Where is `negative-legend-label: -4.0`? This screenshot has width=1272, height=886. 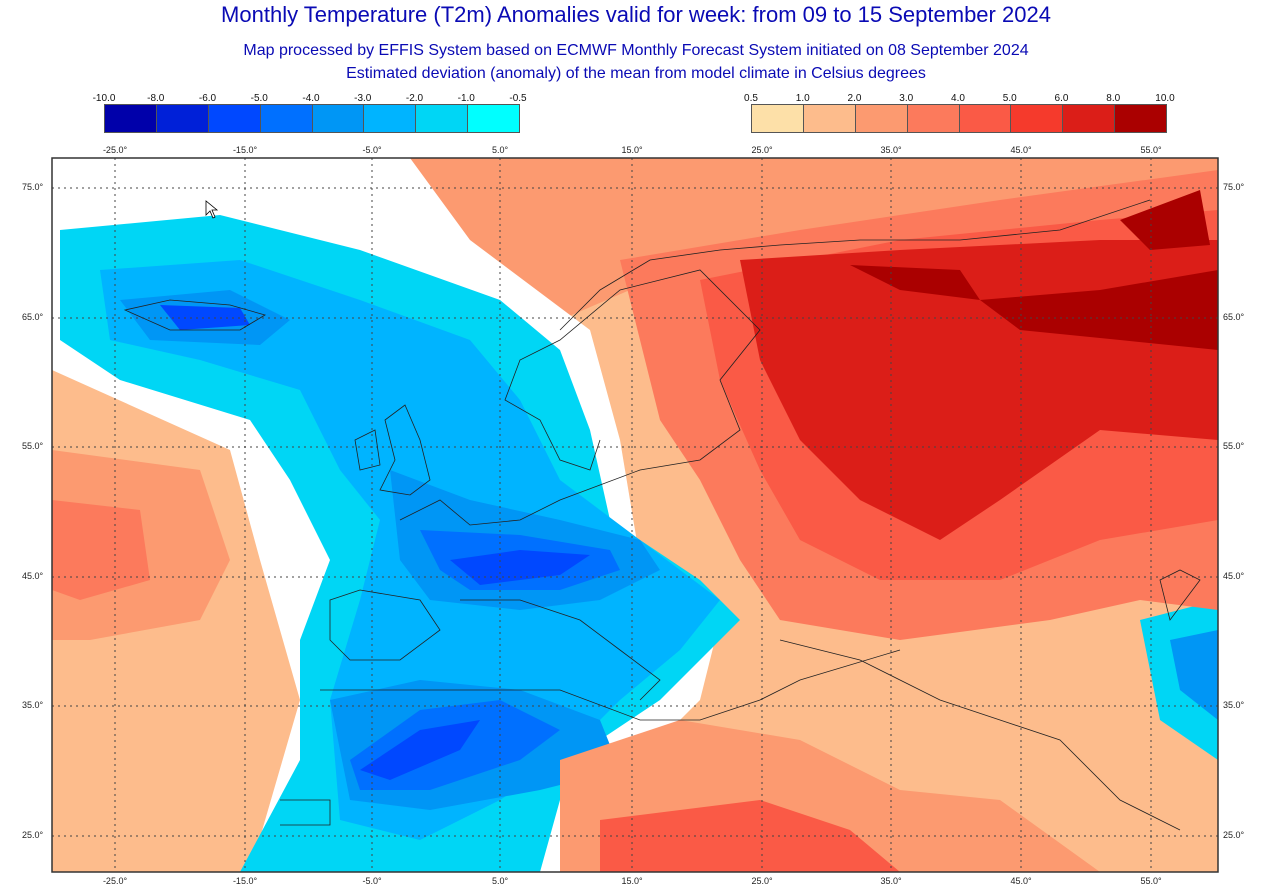 negative-legend-label: -4.0 is located at coordinates (311, 98).